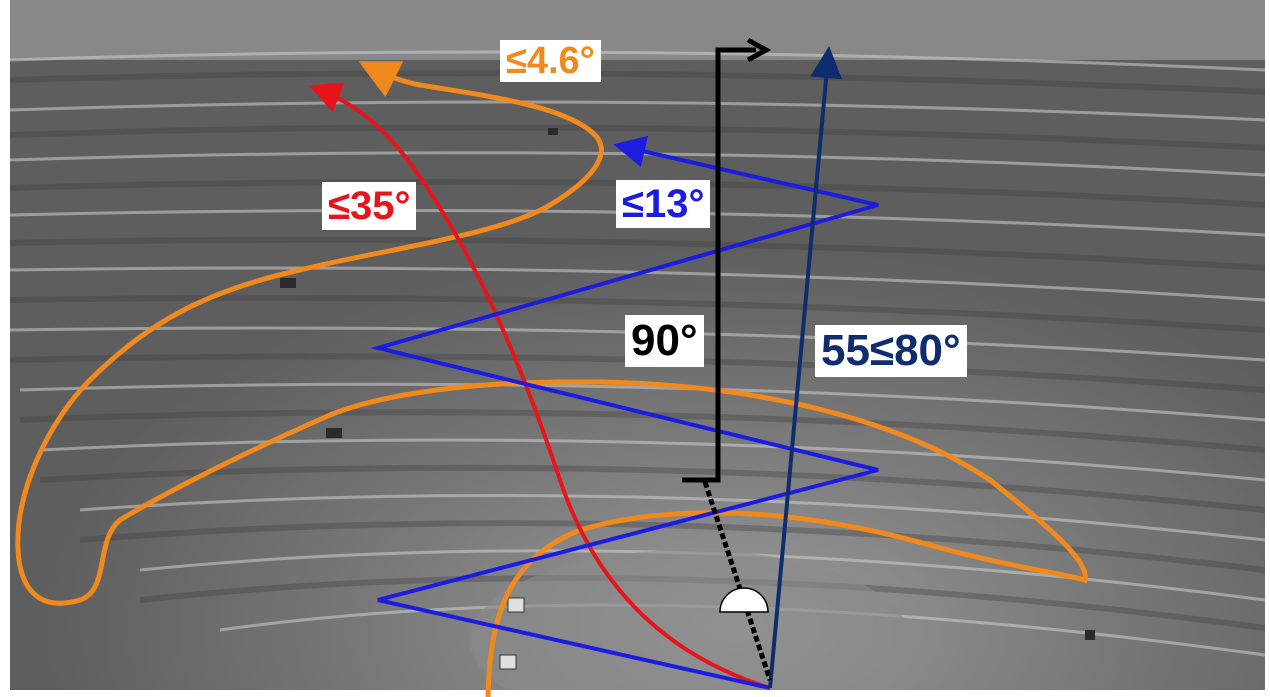  Describe the element at coordinates (891, 351) in the screenshot. I see `navy-angle-label: 55≤80°` at that location.